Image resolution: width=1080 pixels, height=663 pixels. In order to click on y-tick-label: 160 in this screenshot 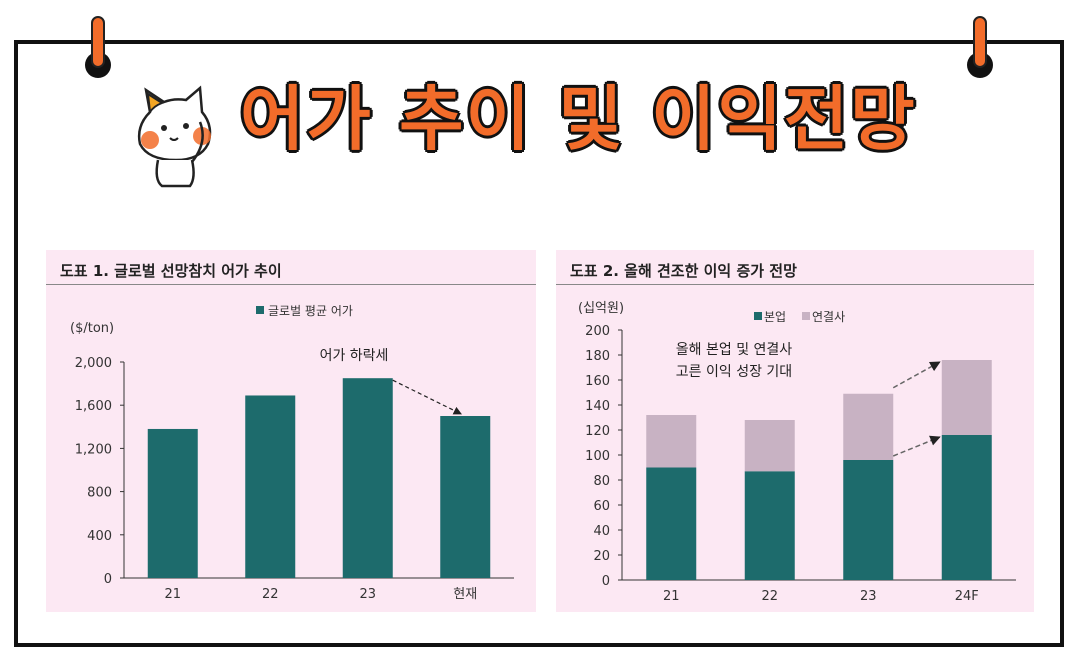, I will do `click(597, 381)`.